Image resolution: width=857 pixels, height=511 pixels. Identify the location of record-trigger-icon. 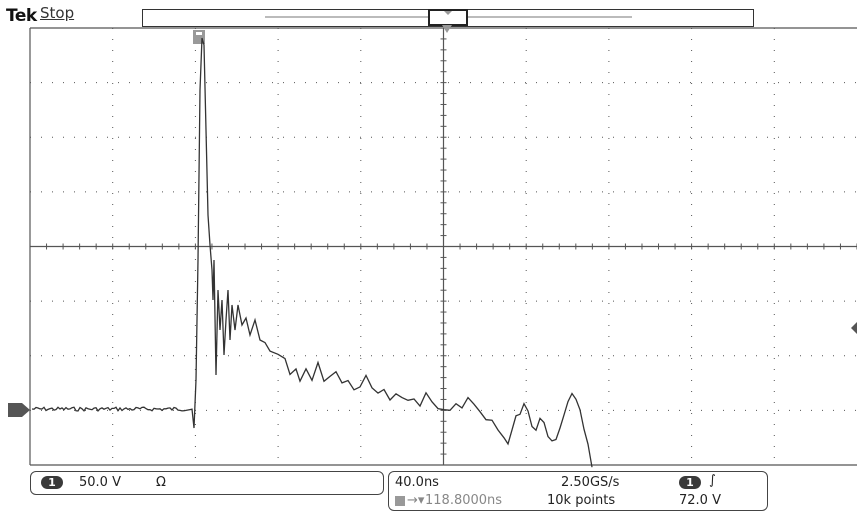
(448, 13).